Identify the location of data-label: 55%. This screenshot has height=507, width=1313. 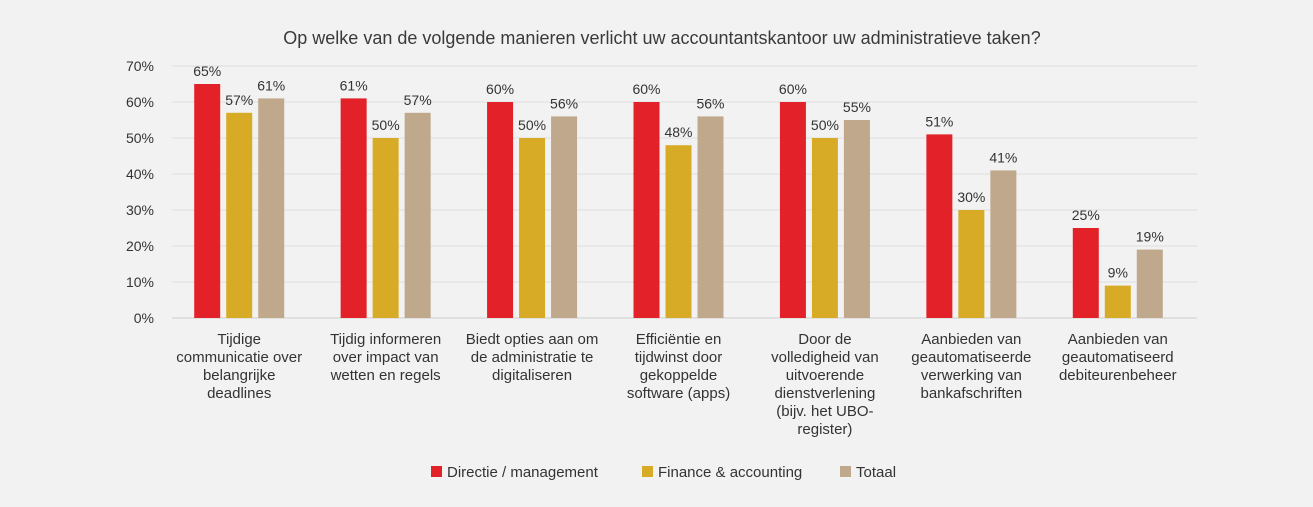
(857, 107).